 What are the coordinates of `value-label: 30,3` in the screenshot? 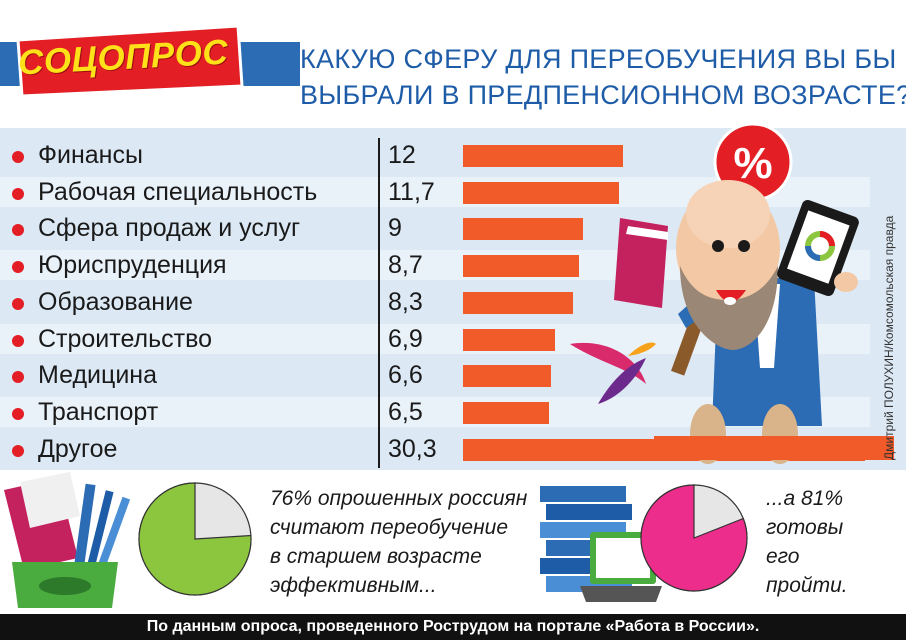 It's located at (412, 448).